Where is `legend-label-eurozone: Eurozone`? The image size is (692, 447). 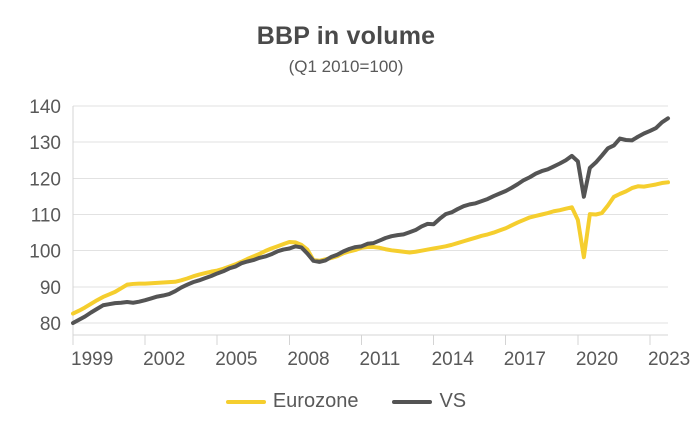 legend-label-eurozone: Eurozone is located at coordinates (315, 401).